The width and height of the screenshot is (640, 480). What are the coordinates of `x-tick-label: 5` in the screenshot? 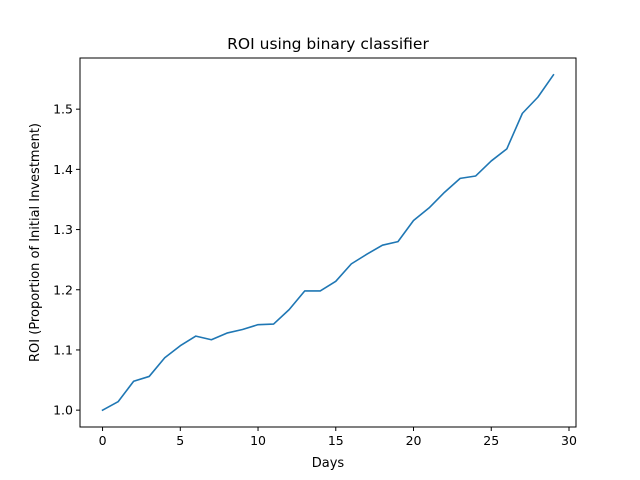 It's located at (180, 440).